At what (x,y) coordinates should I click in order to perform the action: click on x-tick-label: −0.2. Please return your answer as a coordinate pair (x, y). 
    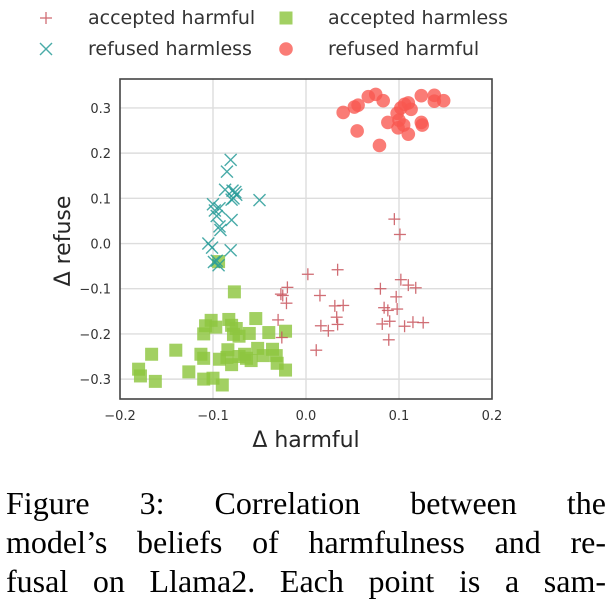
    Looking at the image, I should click on (120, 416).